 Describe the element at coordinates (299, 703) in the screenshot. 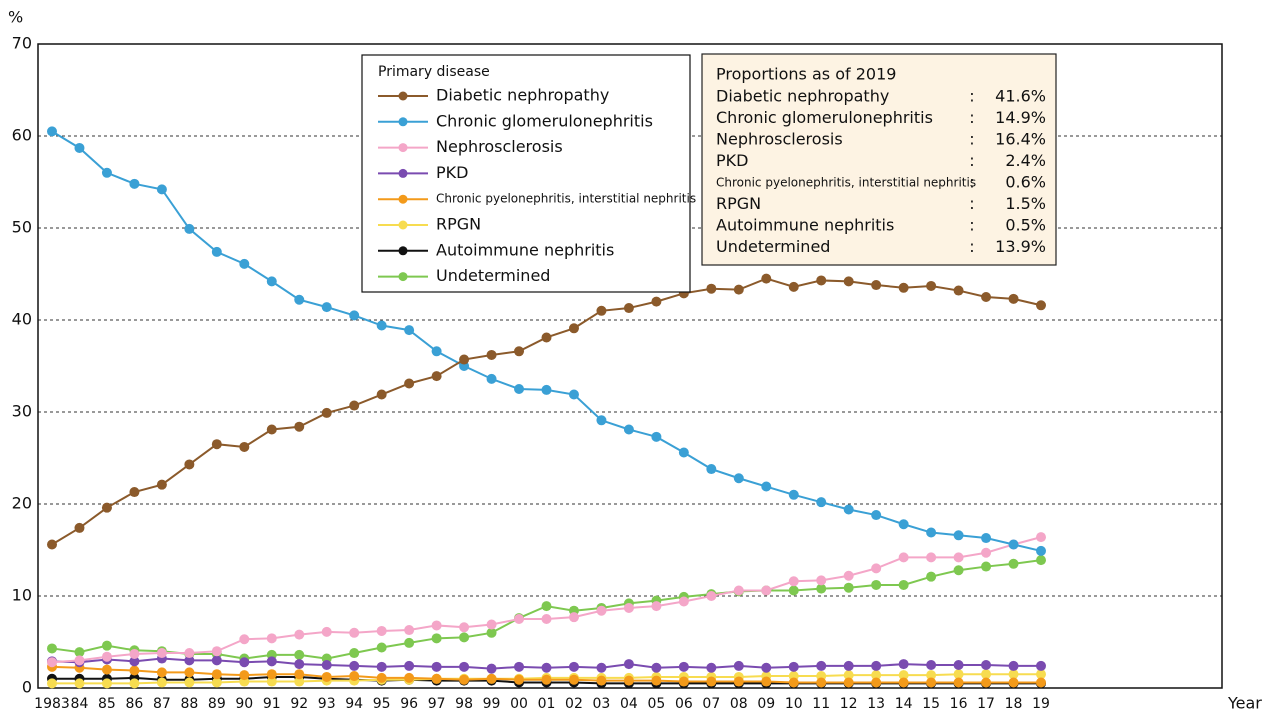

I see `x-tick-label: 92` at that location.